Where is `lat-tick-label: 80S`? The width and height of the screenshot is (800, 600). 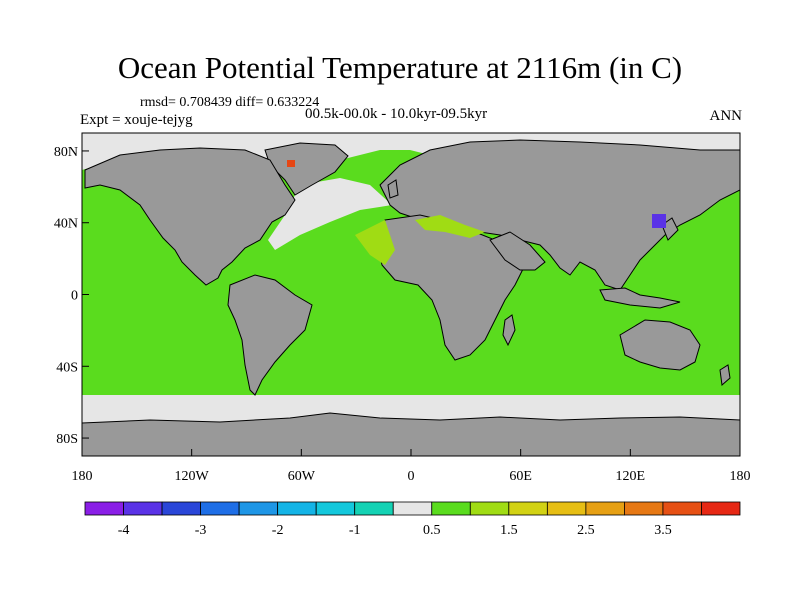 lat-tick-label: 80S is located at coordinates (67, 439).